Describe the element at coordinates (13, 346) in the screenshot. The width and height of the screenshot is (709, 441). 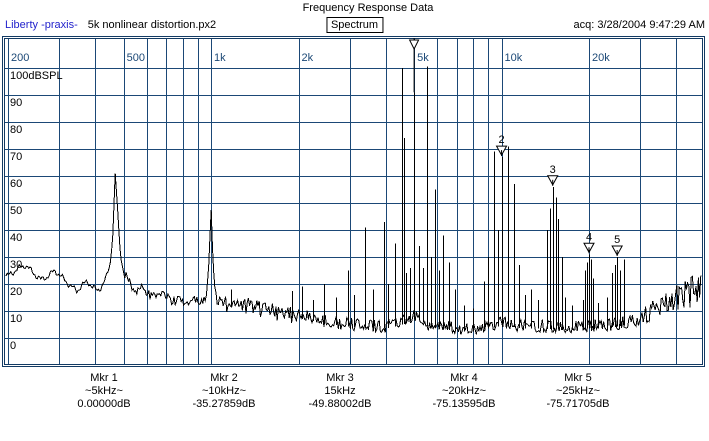
I see `db-tick-label: 0` at that location.